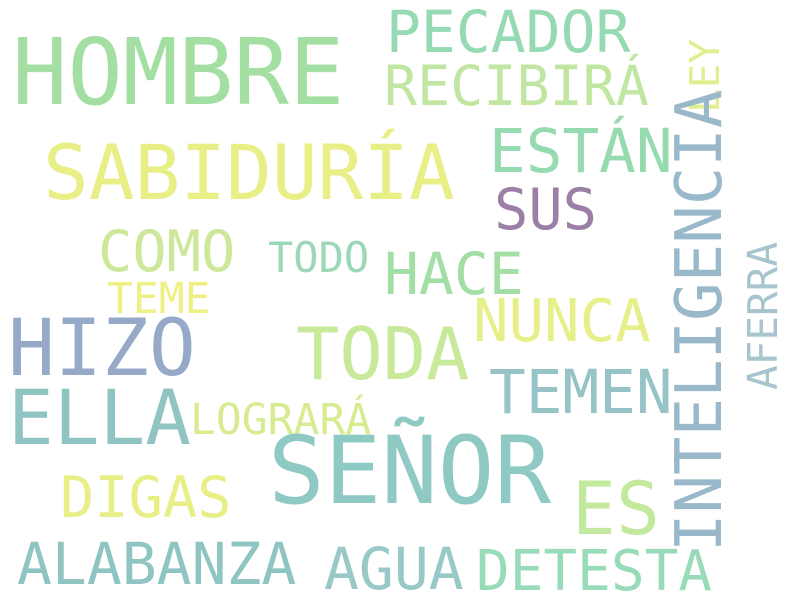 The width and height of the screenshot is (800, 604). Describe the element at coordinates (249, 172) in the screenshot. I see `word-sabiduria: SABIDURÍA` at that location.